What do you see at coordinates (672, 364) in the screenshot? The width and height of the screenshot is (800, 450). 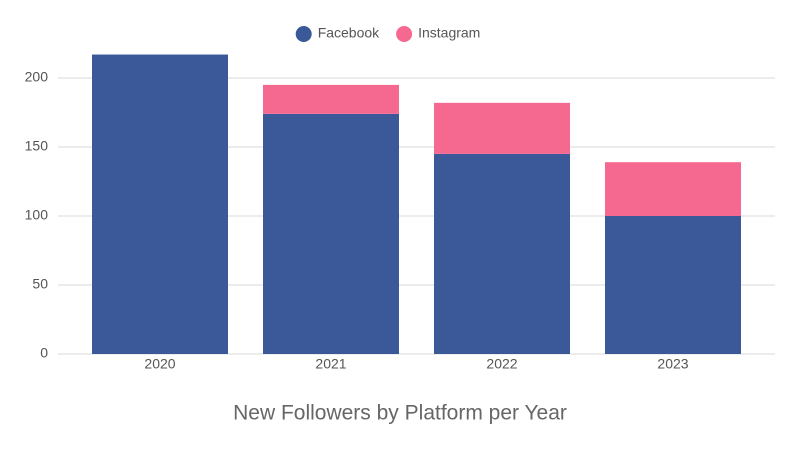 I see `x-tick-label: 2023` at bounding box center [672, 364].